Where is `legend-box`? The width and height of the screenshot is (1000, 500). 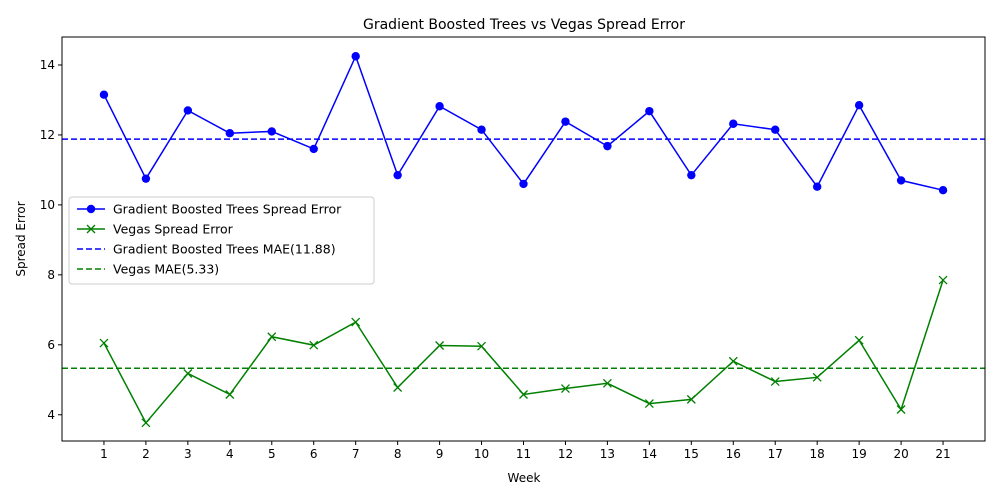 legend-box is located at coordinates (221, 240).